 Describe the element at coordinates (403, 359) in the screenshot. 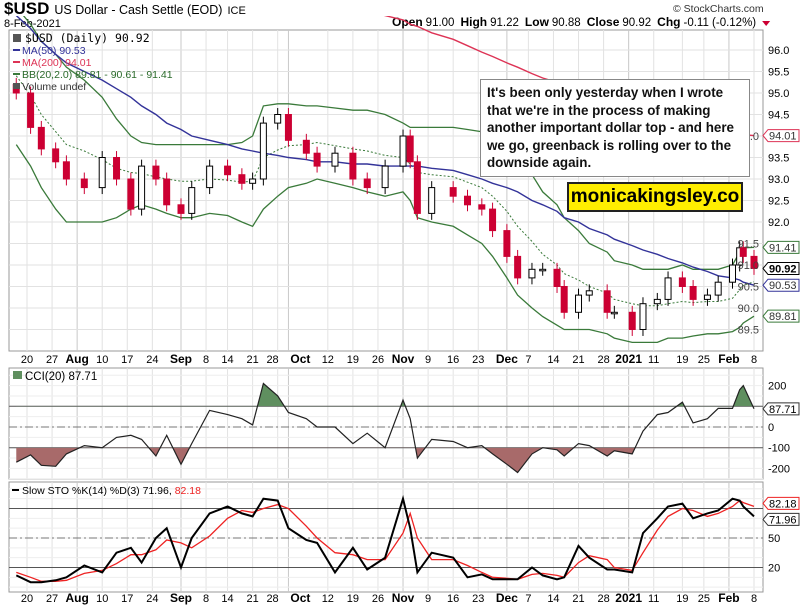

I see `x-tick-label: Nov` at that location.